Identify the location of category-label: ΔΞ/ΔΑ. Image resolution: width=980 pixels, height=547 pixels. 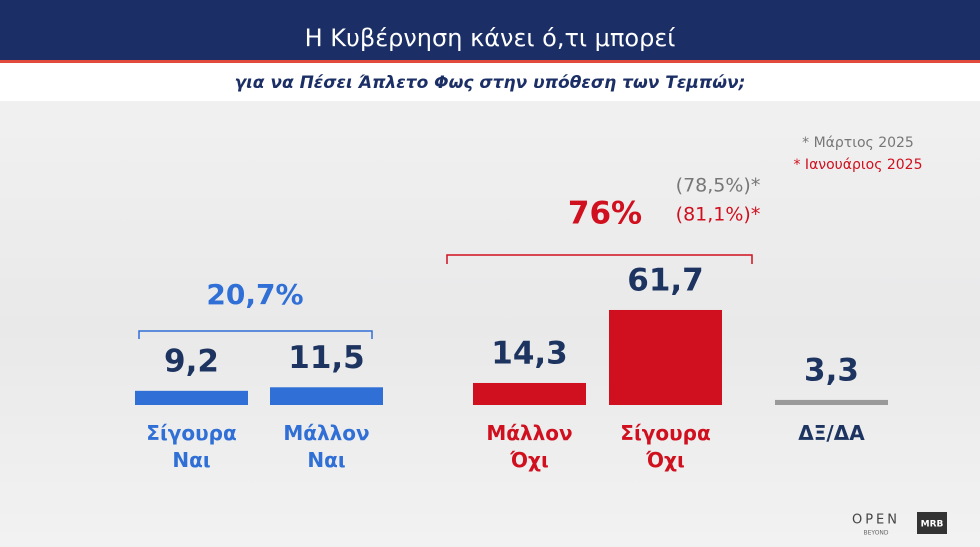
(831, 433).